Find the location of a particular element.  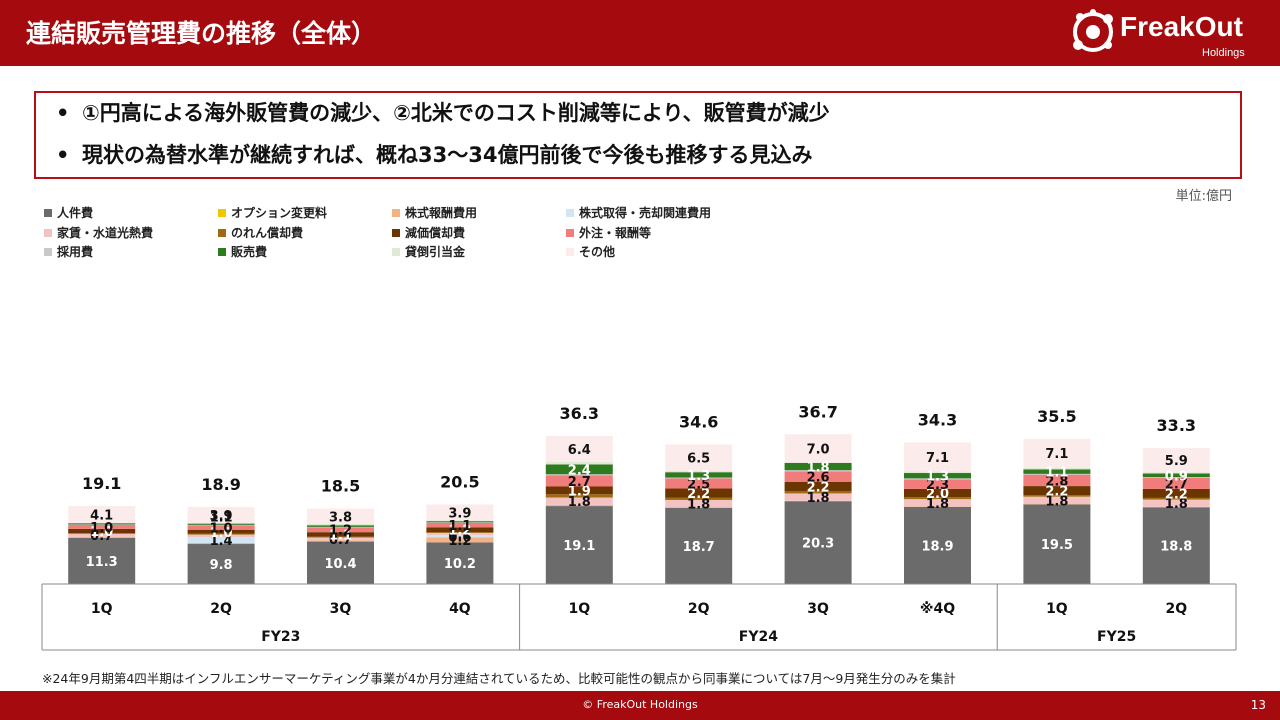

data-label: 10.2 is located at coordinates (460, 564).